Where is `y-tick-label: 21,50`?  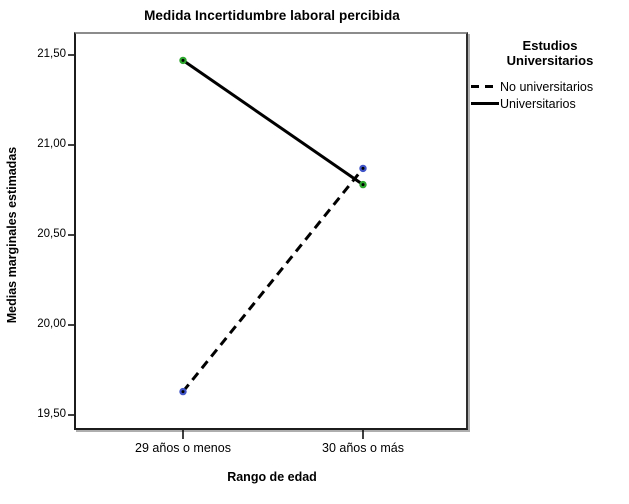
y-tick-label: 21,50 is located at coordinates (51, 54).